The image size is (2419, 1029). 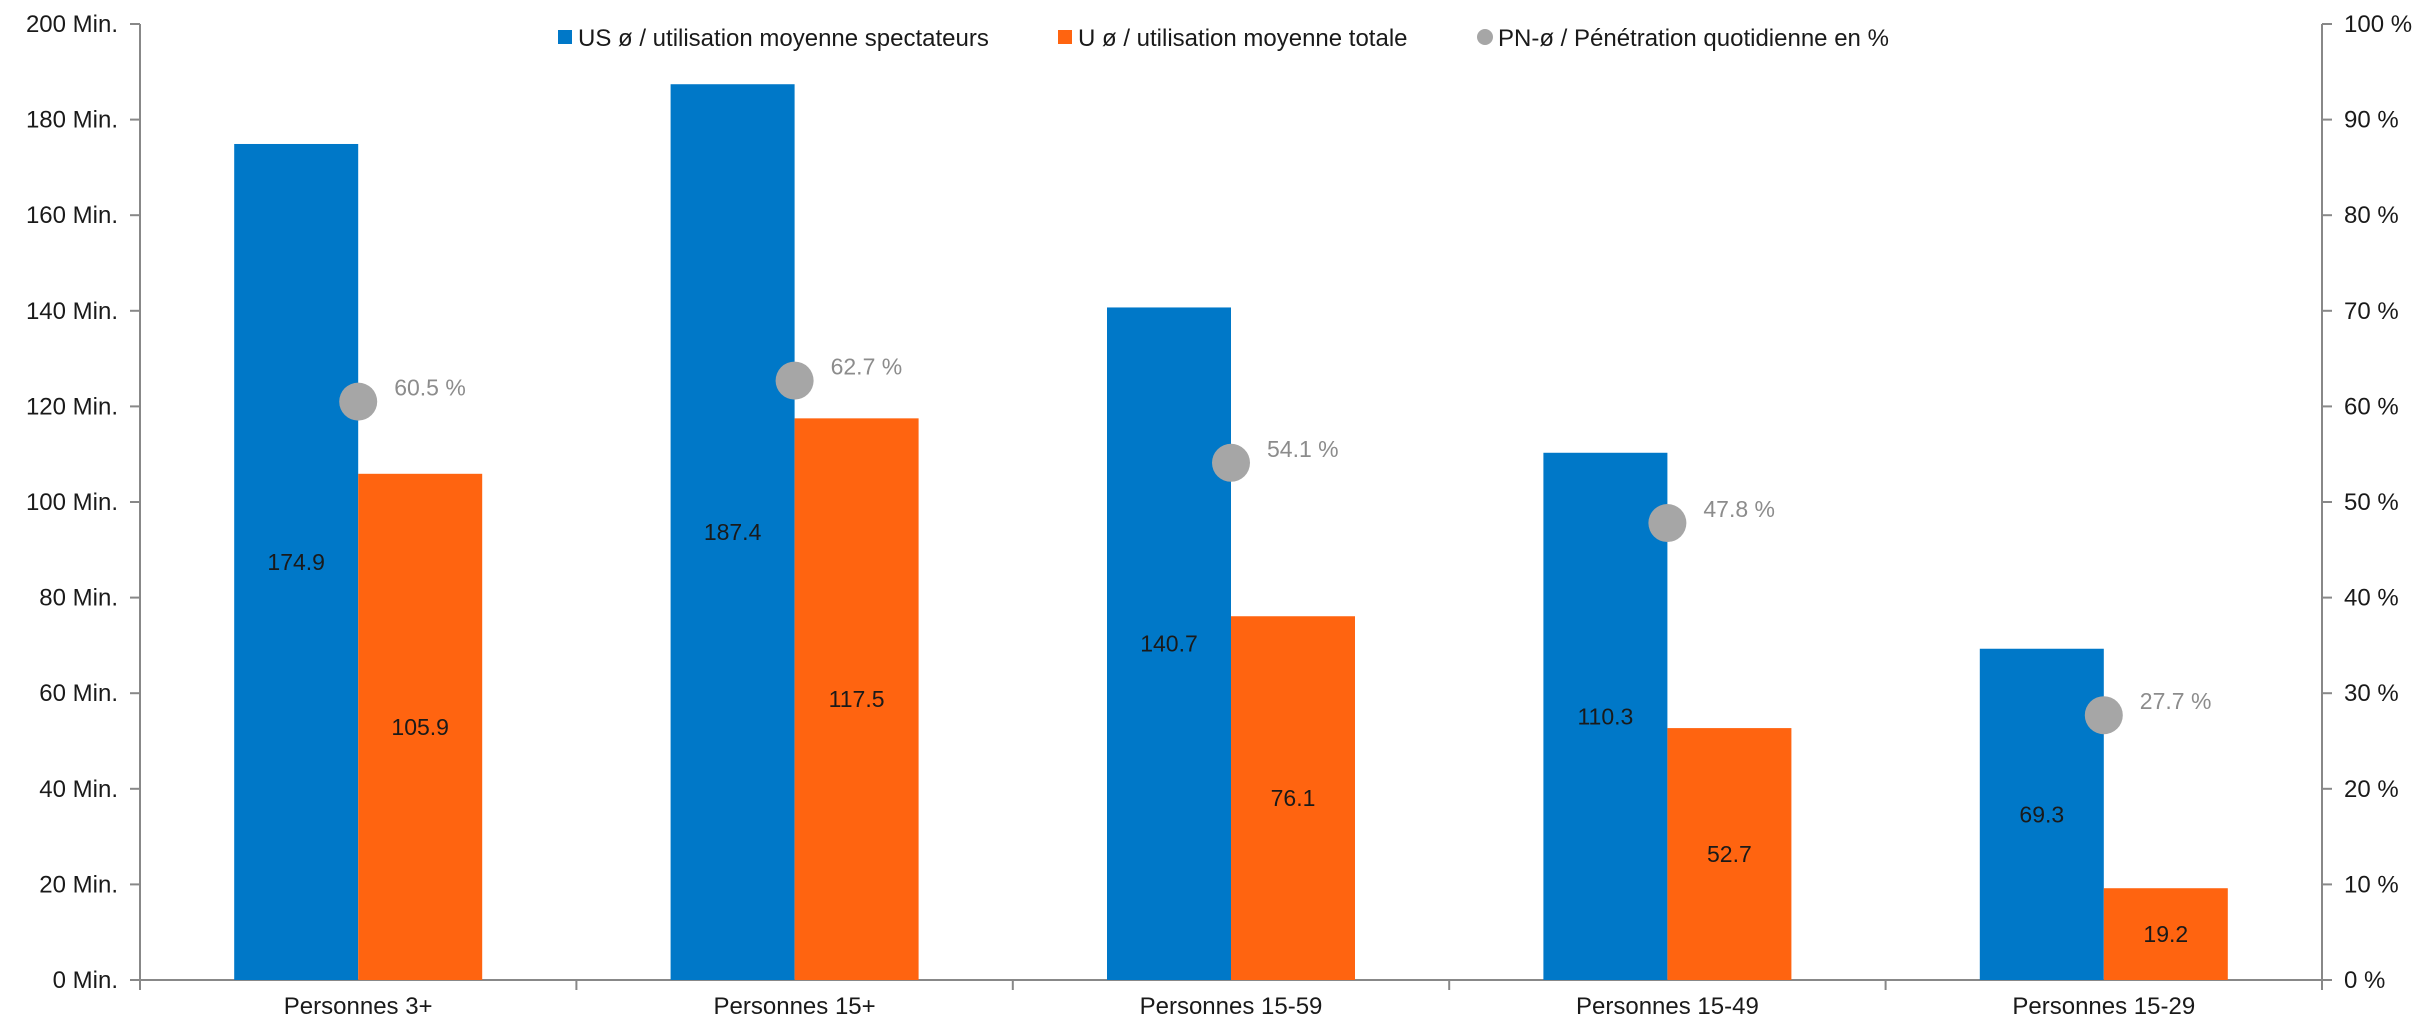 What do you see at coordinates (795, 1006) in the screenshot?
I see `x-axis-category-label: Personnes 15+` at bounding box center [795, 1006].